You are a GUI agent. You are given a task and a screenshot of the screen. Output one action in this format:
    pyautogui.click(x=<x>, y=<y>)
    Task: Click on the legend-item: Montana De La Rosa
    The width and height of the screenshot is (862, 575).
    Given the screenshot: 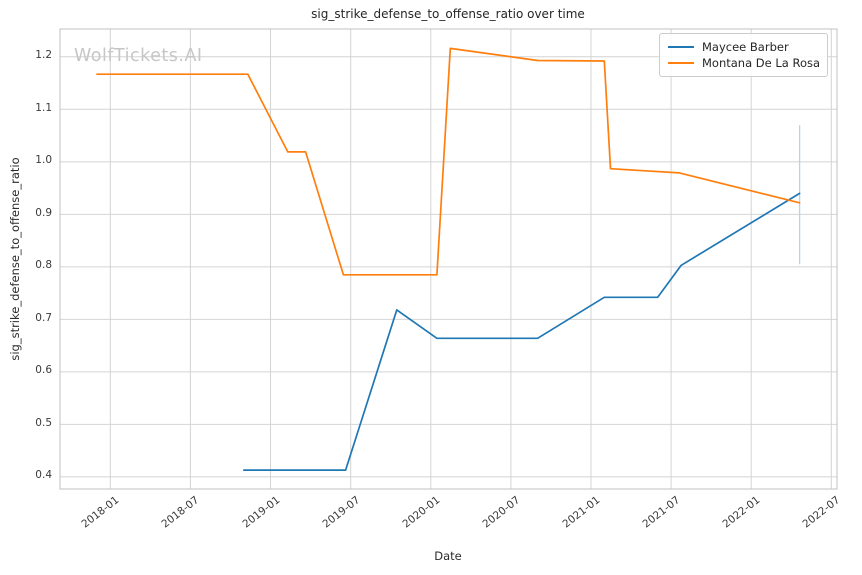 What is the action you would take?
    pyautogui.click(x=744, y=63)
    